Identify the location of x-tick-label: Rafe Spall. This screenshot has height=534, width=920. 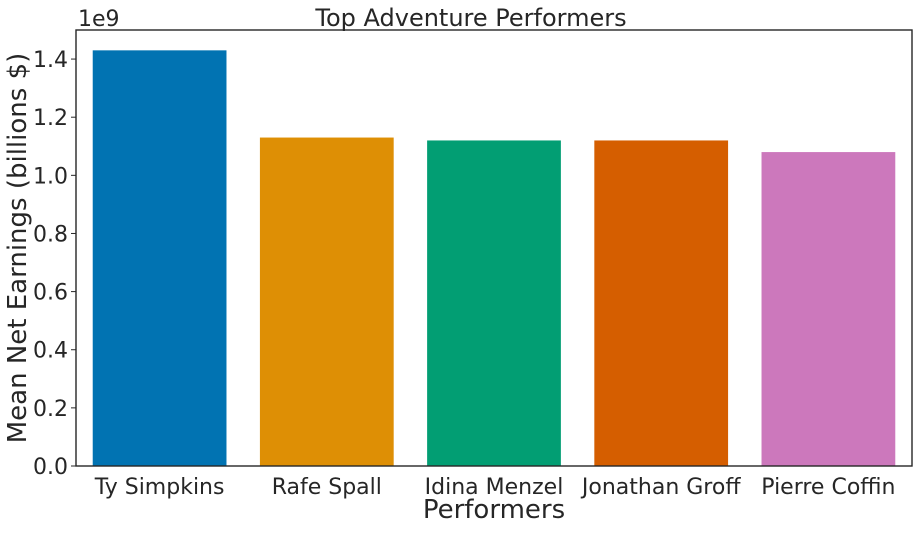
(327, 487).